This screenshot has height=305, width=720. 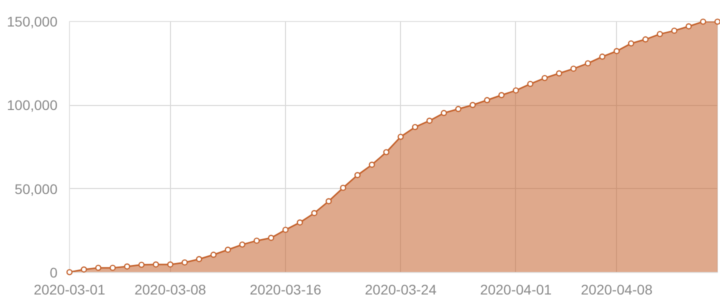 I want to click on x-tick-label: 2020-04-01, so click(x=516, y=290).